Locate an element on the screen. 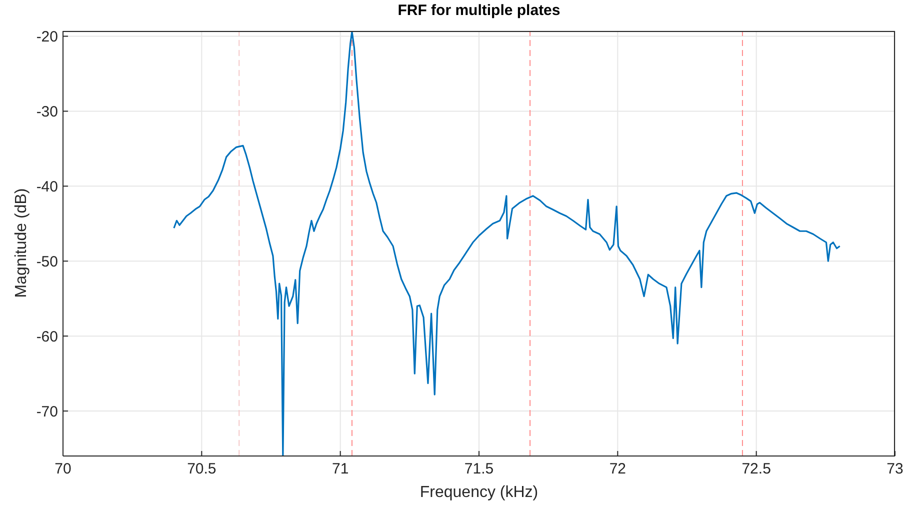 This screenshot has width=907, height=509. y-tick-label: -60 is located at coordinates (47, 337).